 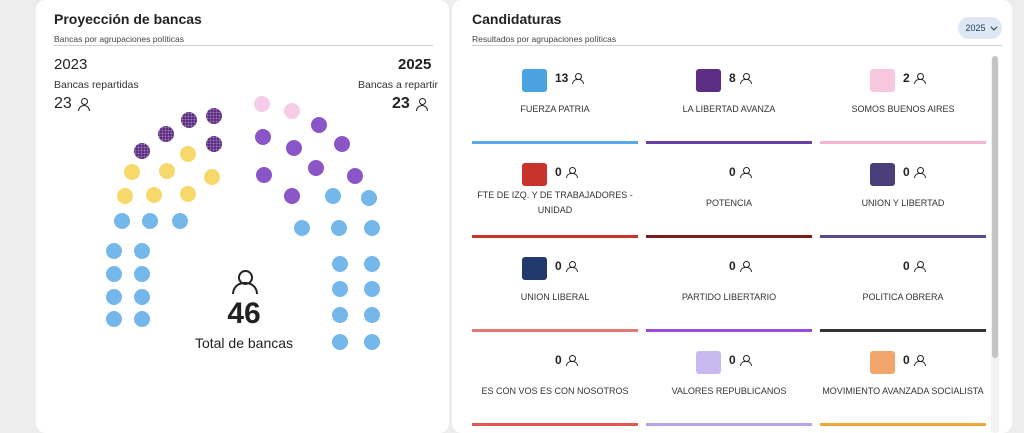 I want to click on seat-projection-subtitle: Bancas por agrupaciones políticas, so click(x=119, y=39).